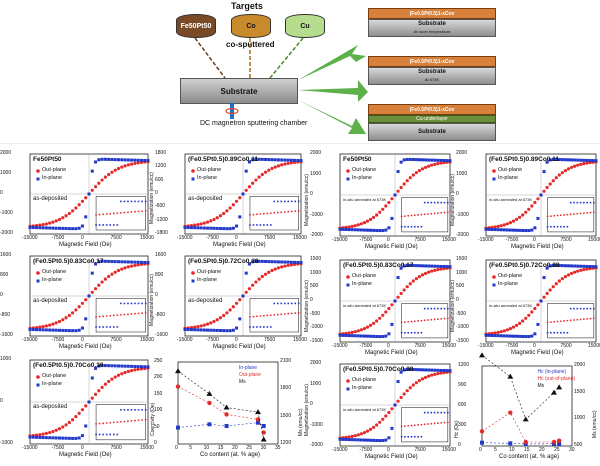 The image size is (600, 466). What do you see at coordinates (286, 361) in the screenshot?
I see `y-right-tick-label: 2100` at bounding box center [286, 361].